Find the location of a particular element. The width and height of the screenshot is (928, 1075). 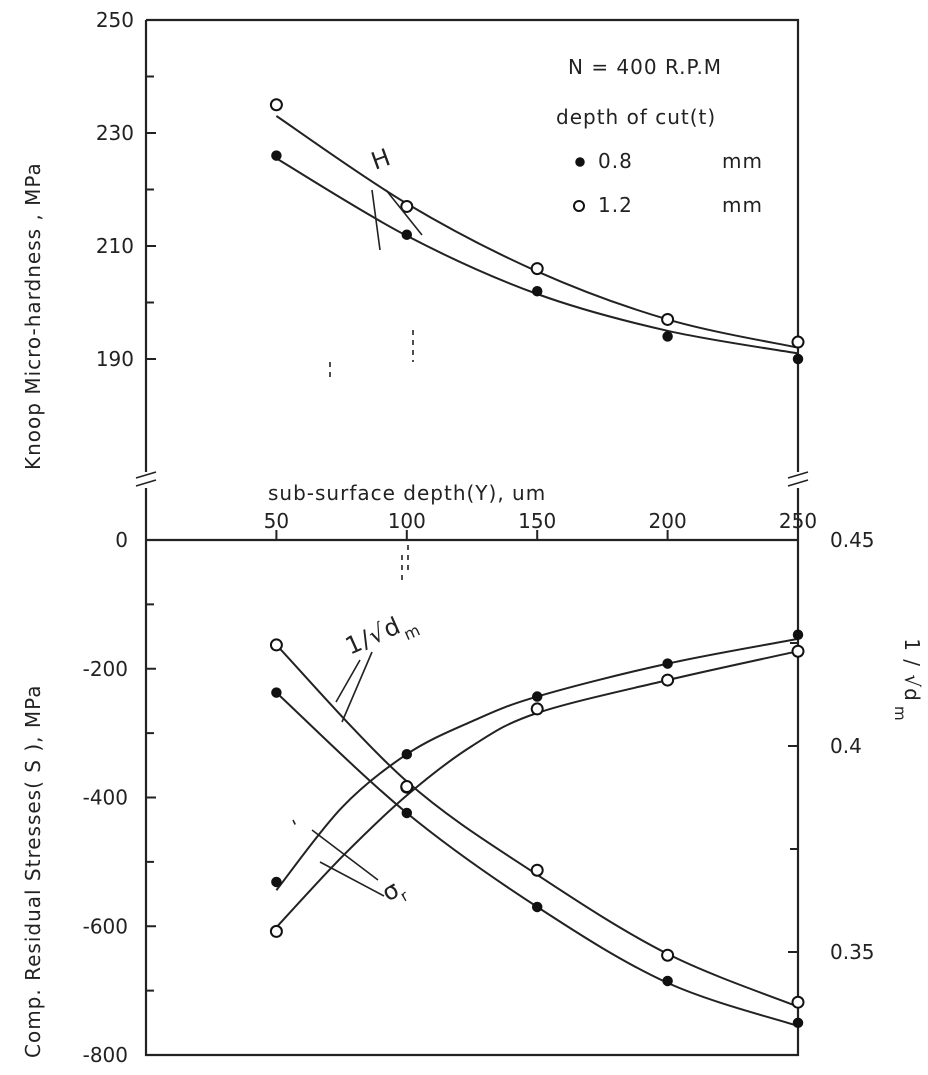

x-tick-label: 250 is located at coordinates (798, 521).